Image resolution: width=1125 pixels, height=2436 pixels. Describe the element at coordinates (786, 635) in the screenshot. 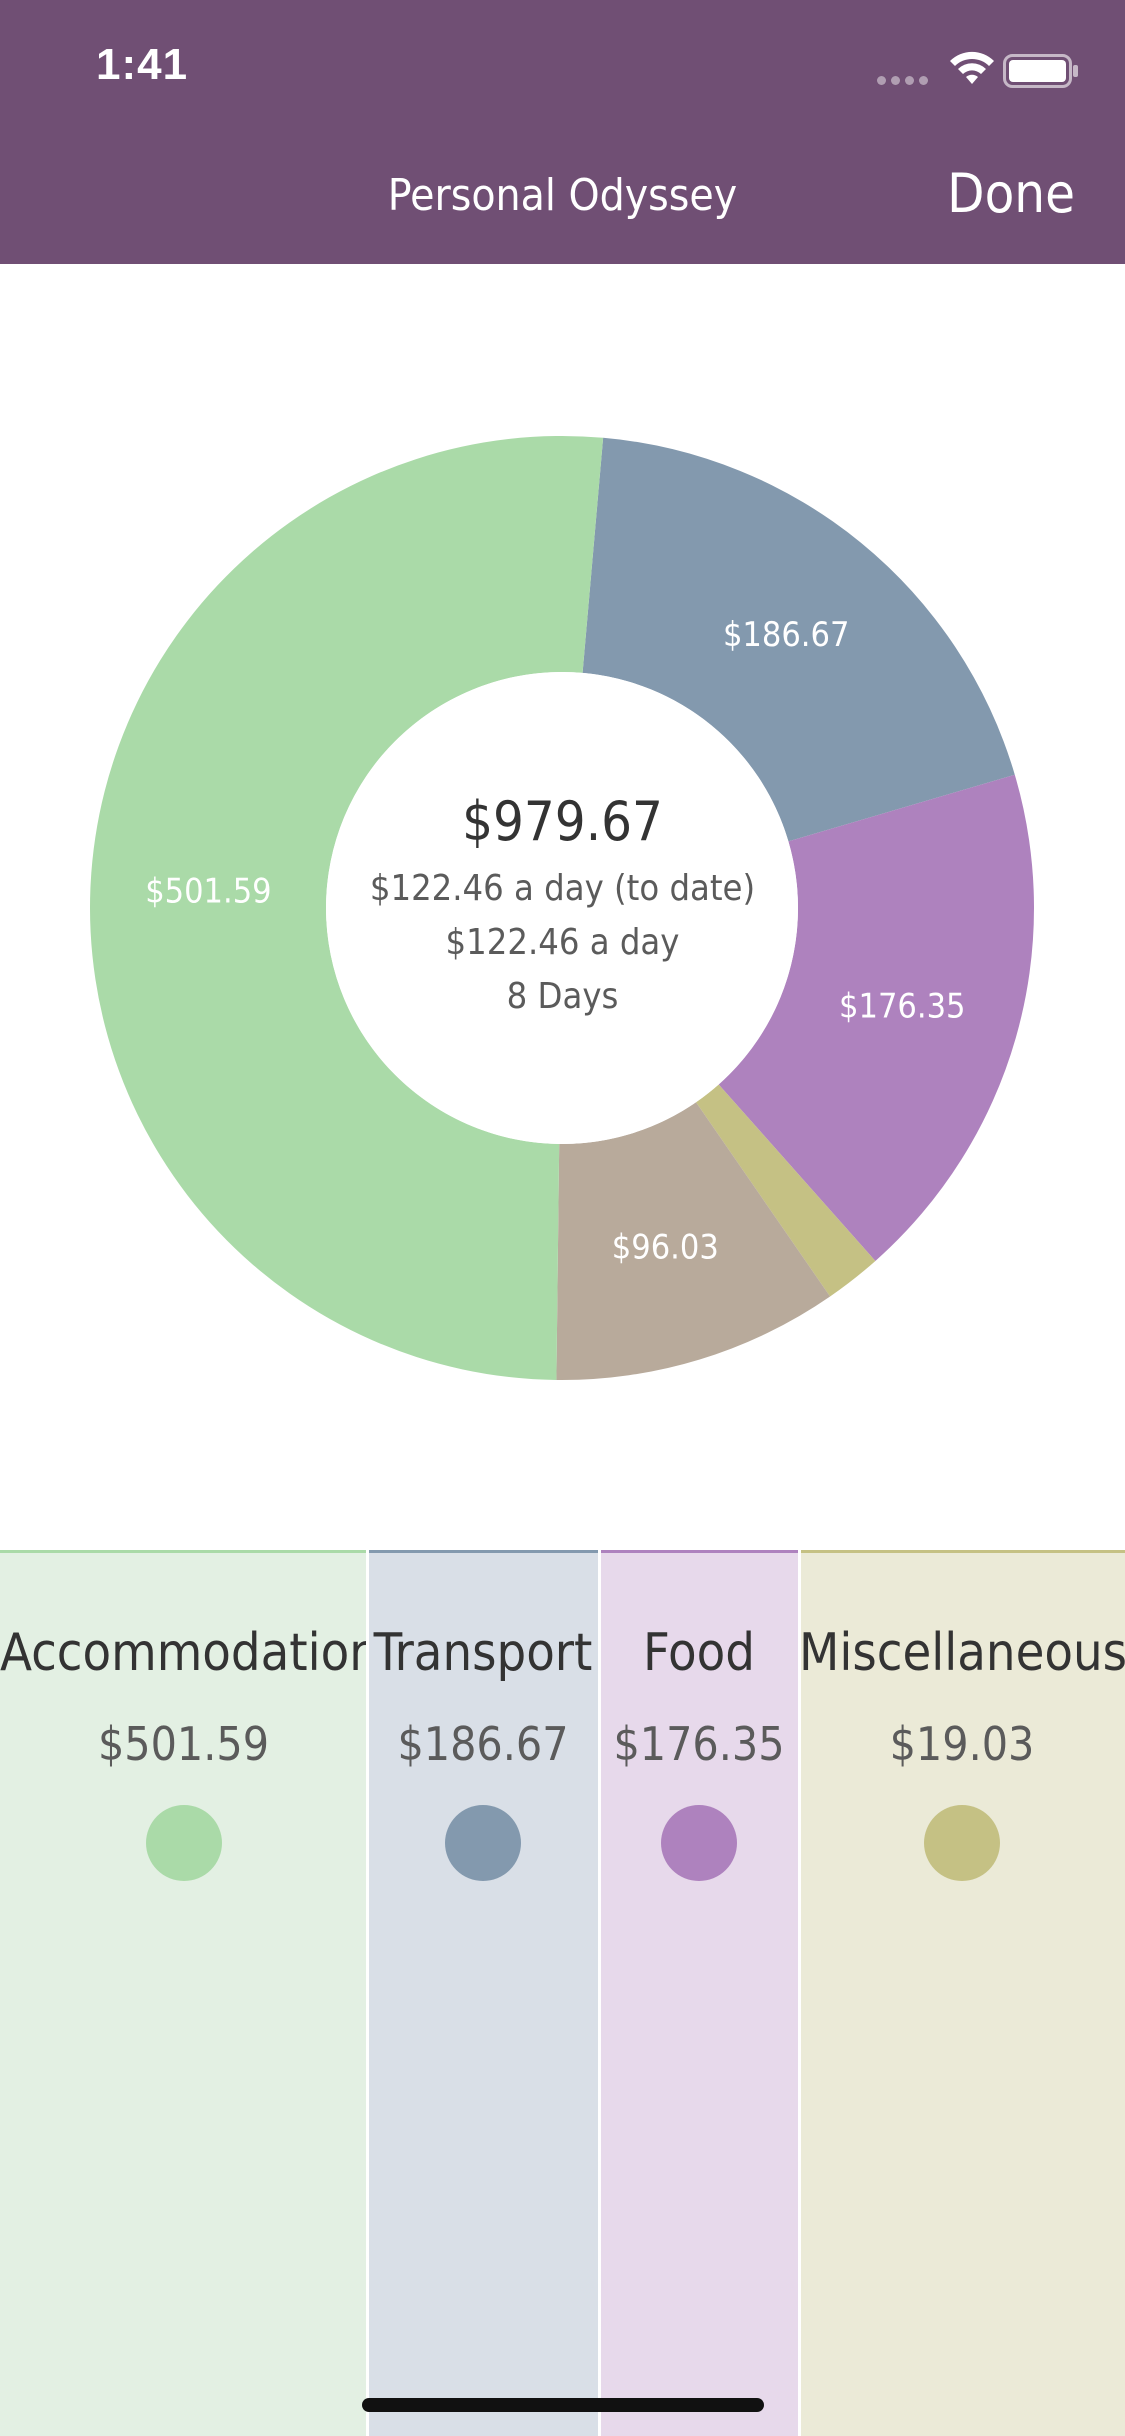

I see `slice-value-label: $186.67` at that location.